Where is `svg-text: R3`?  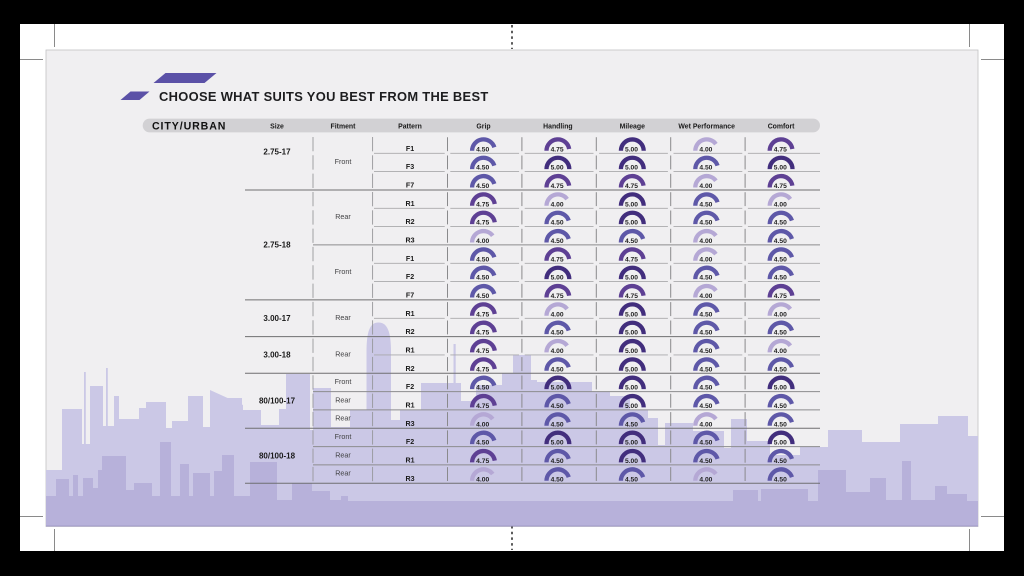 svg-text: R3 is located at coordinates (409, 241).